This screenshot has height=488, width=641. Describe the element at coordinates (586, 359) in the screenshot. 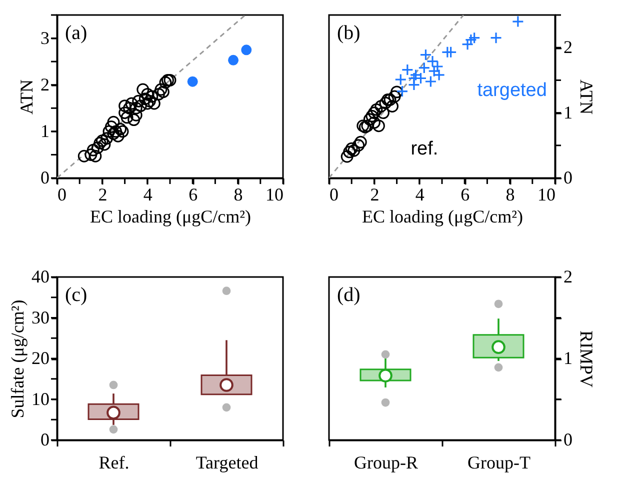

I see `y-axis-title: RIMPV` at that location.